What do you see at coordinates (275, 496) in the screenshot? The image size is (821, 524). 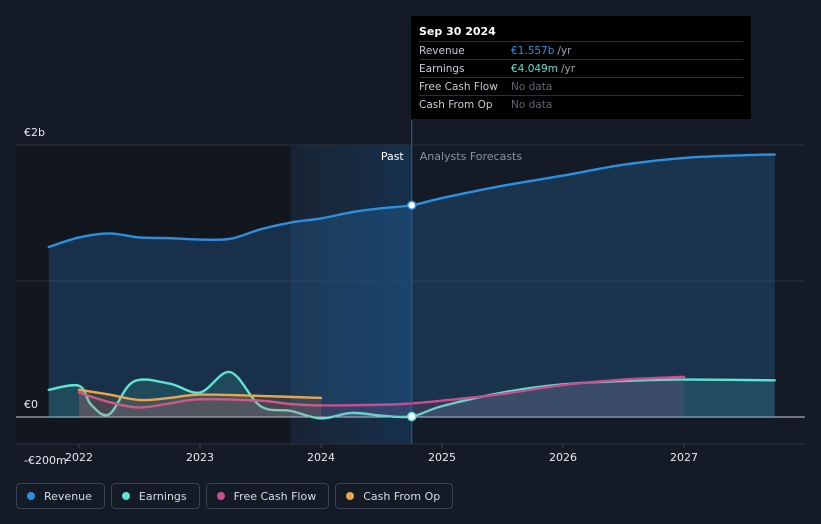 I see `legend-label: Free Cash Flow` at bounding box center [275, 496].